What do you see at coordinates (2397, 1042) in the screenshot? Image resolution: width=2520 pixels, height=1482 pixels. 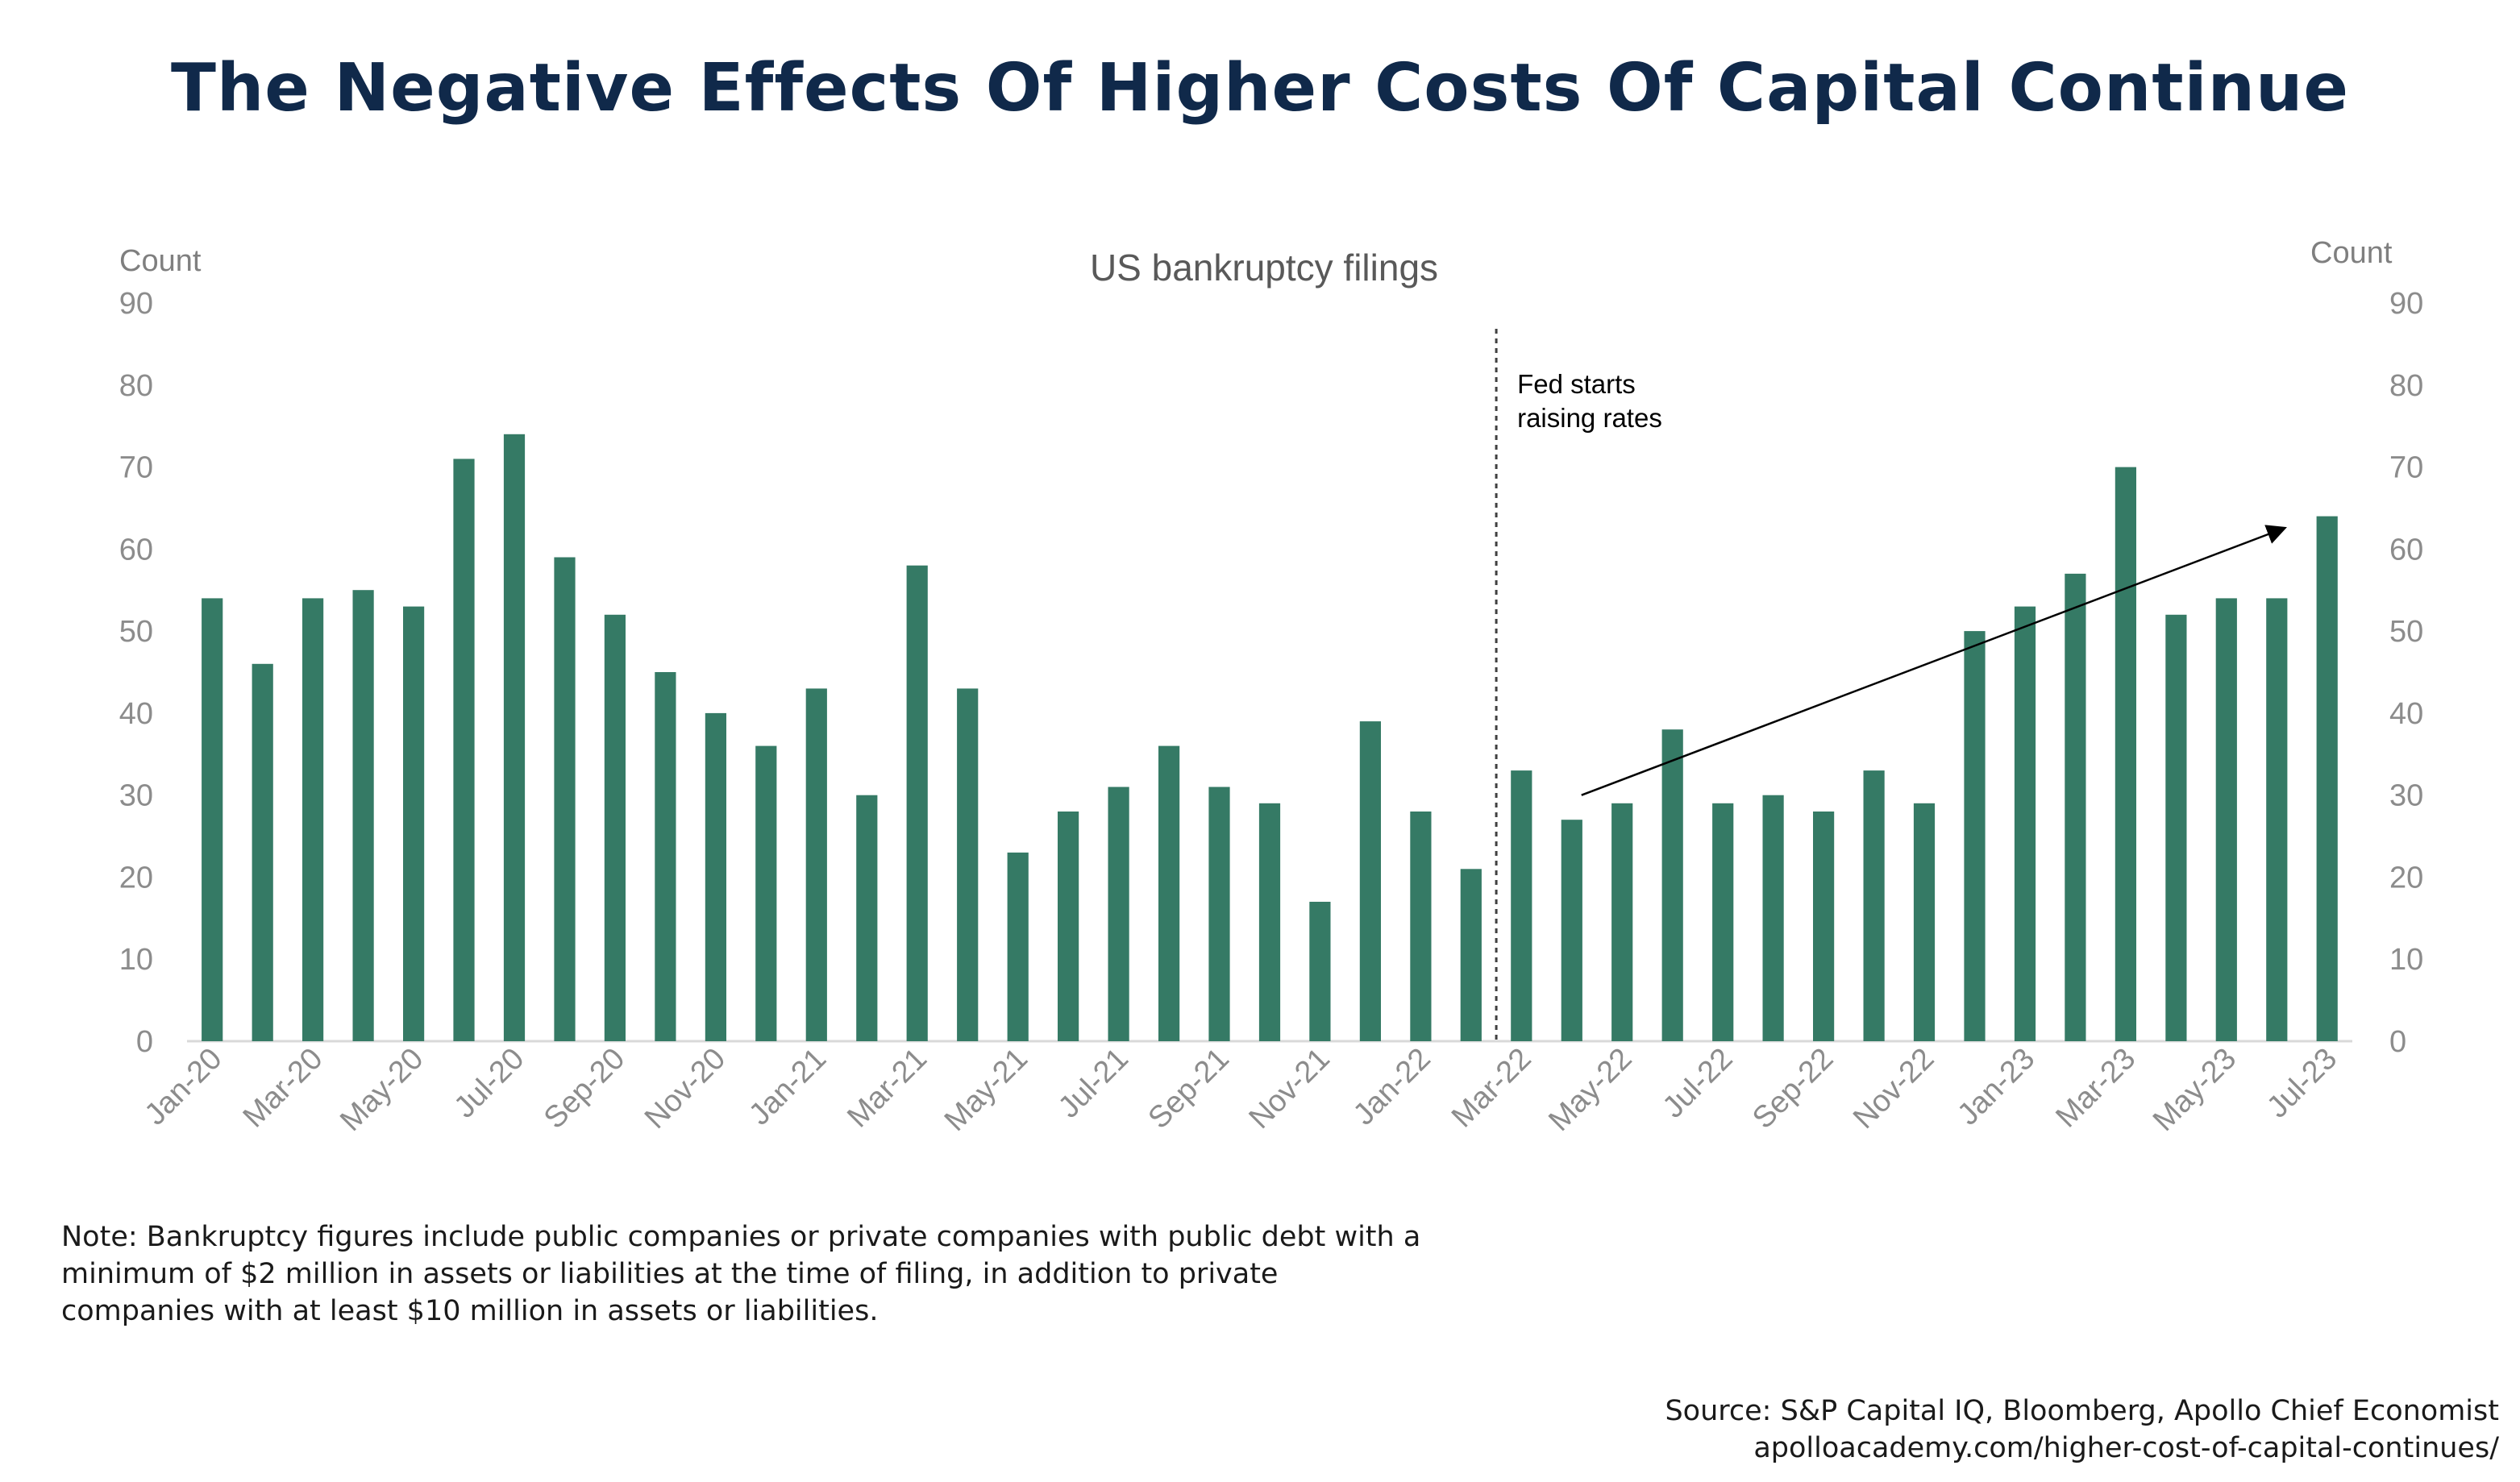 I see `y-tick-label-right: 0` at bounding box center [2397, 1042].